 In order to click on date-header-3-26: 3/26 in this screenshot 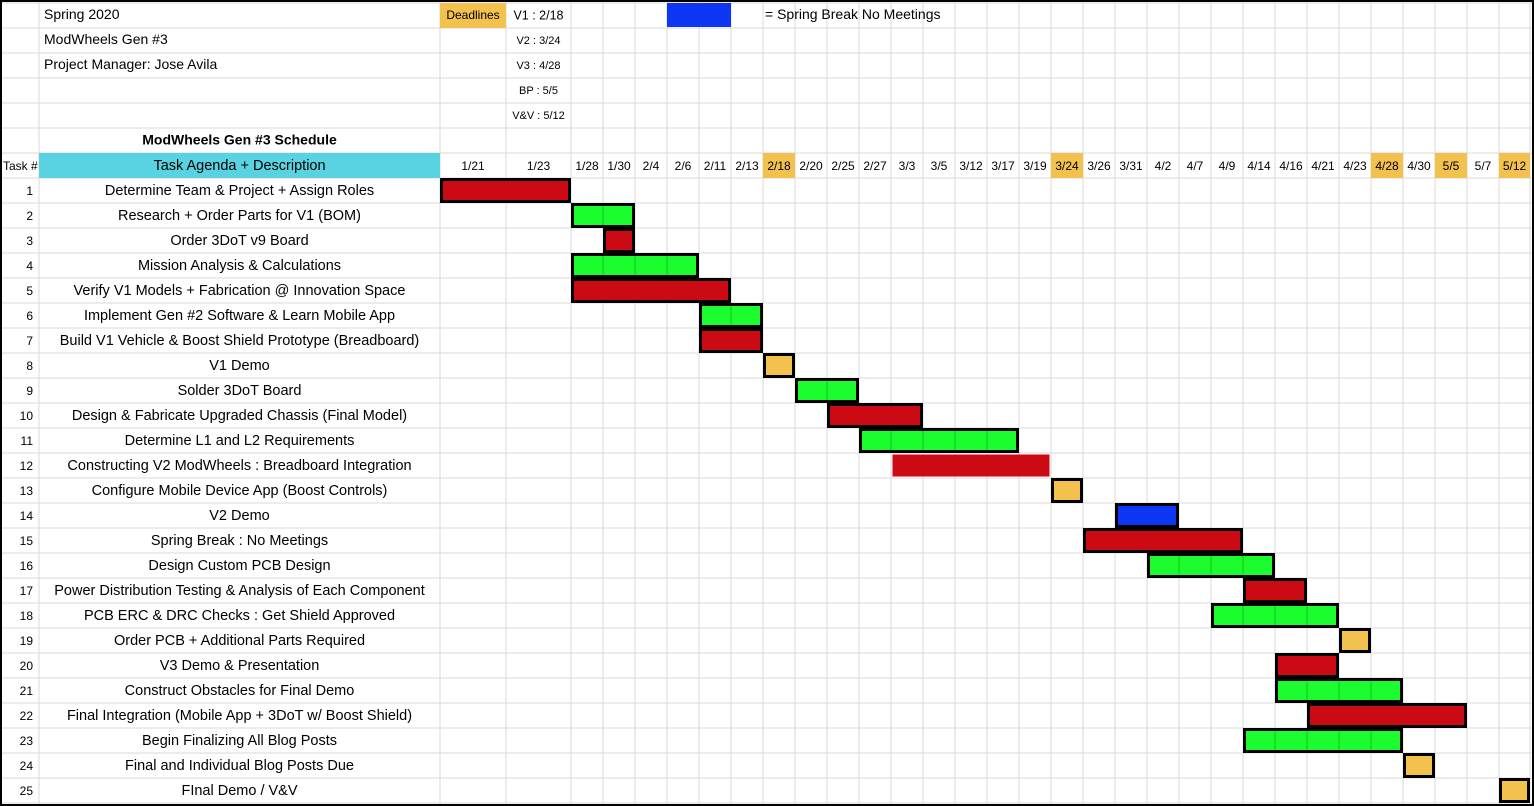, I will do `click(1099, 166)`.